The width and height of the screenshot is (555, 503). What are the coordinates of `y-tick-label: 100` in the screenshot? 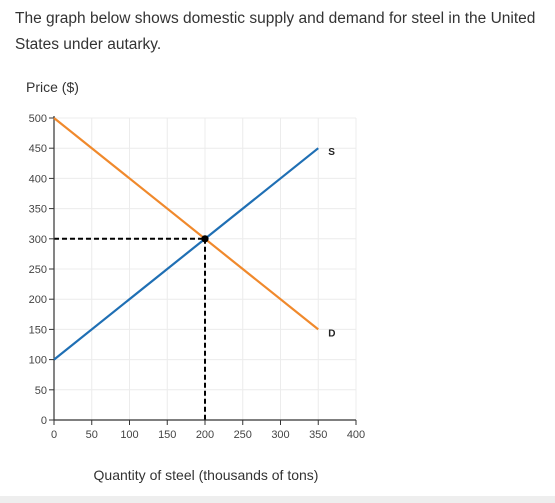 It's located at (38, 361).